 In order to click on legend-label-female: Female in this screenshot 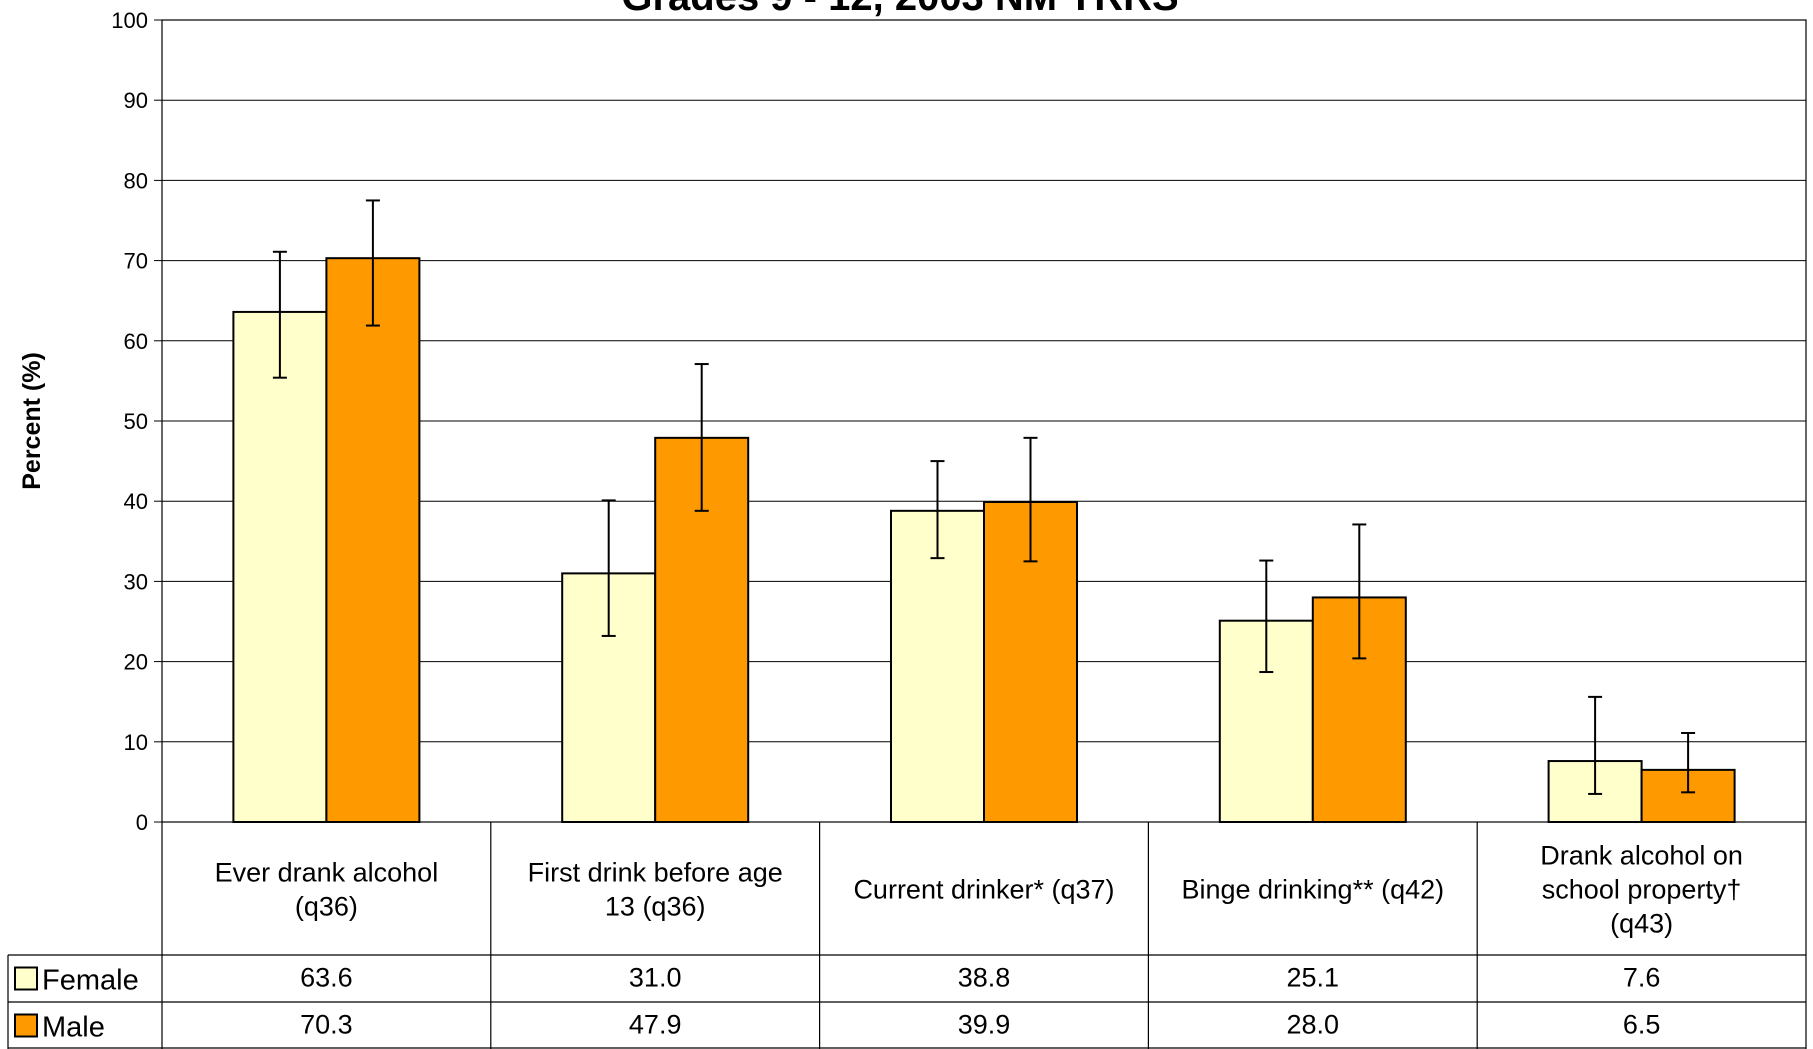, I will do `click(90, 981)`.